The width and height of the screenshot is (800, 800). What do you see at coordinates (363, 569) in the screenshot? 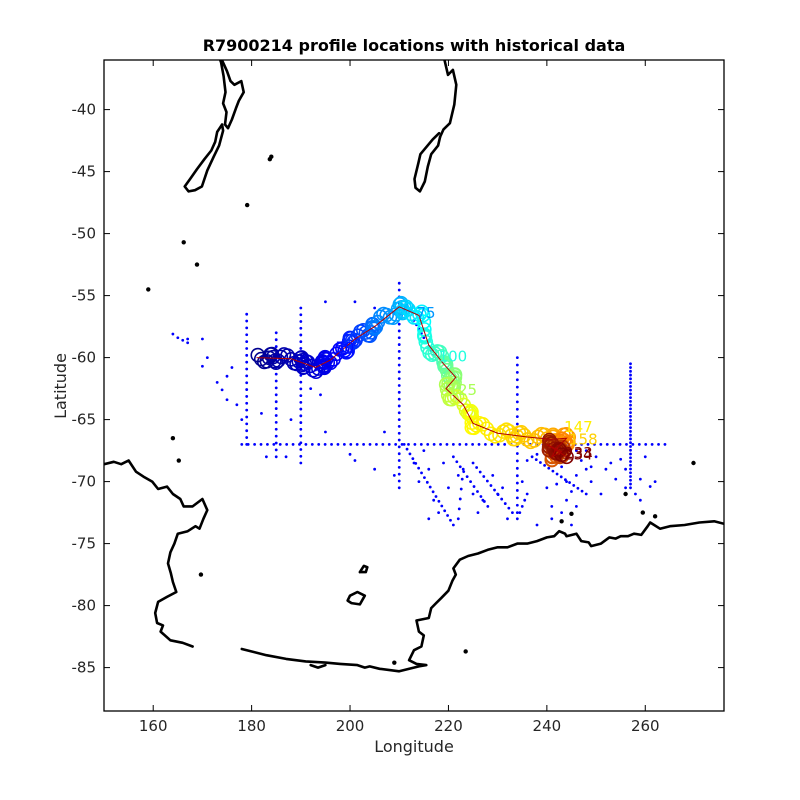
I see `coastline` at bounding box center [363, 569].